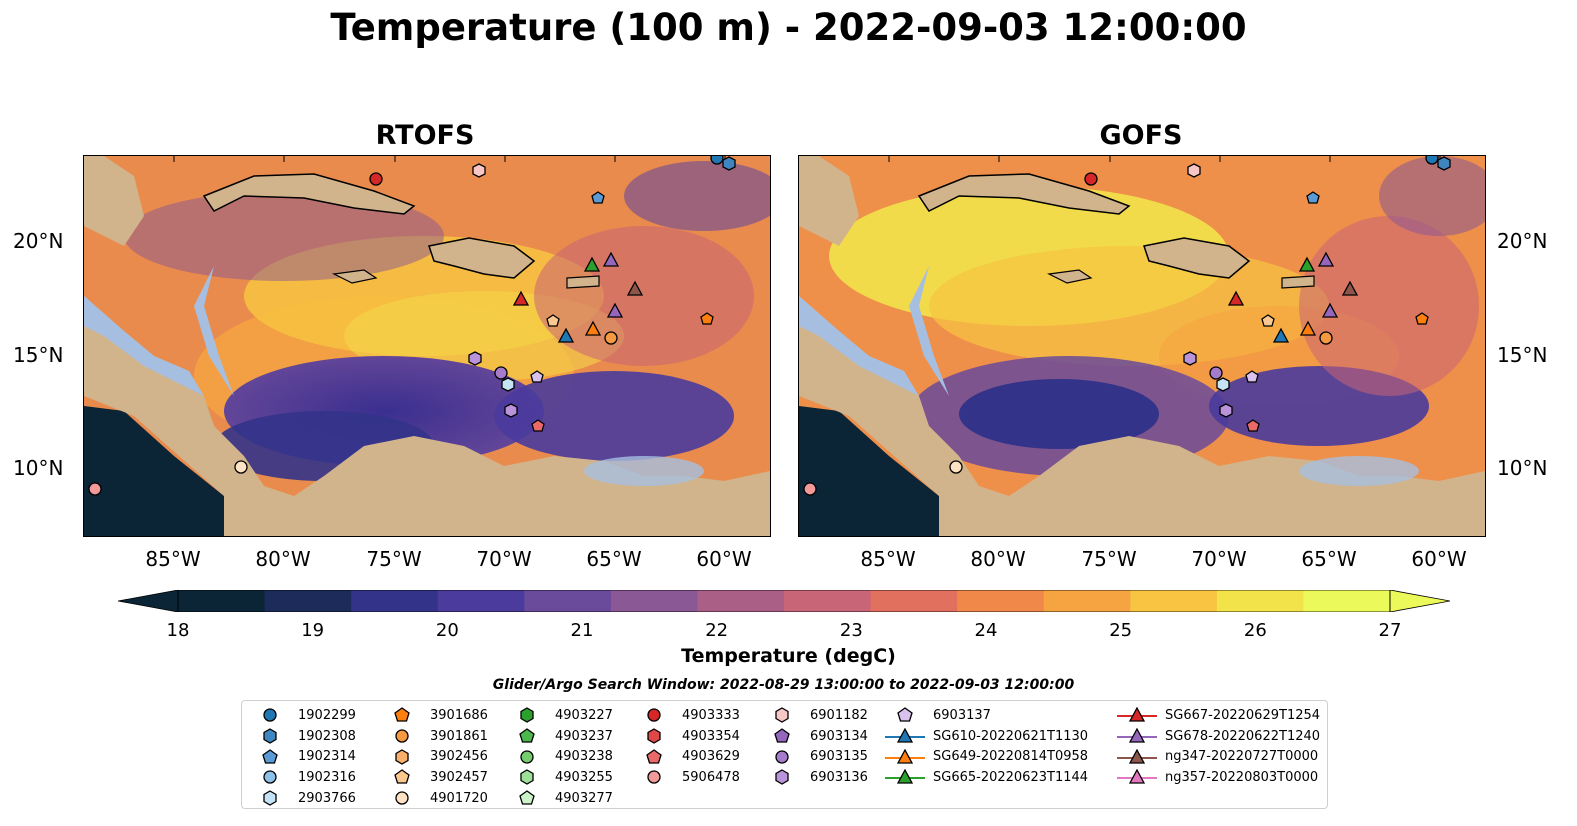  Describe the element at coordinates (394, 559) in the screenshot. I see `lon-label-75w-left: 75°W` at that location.